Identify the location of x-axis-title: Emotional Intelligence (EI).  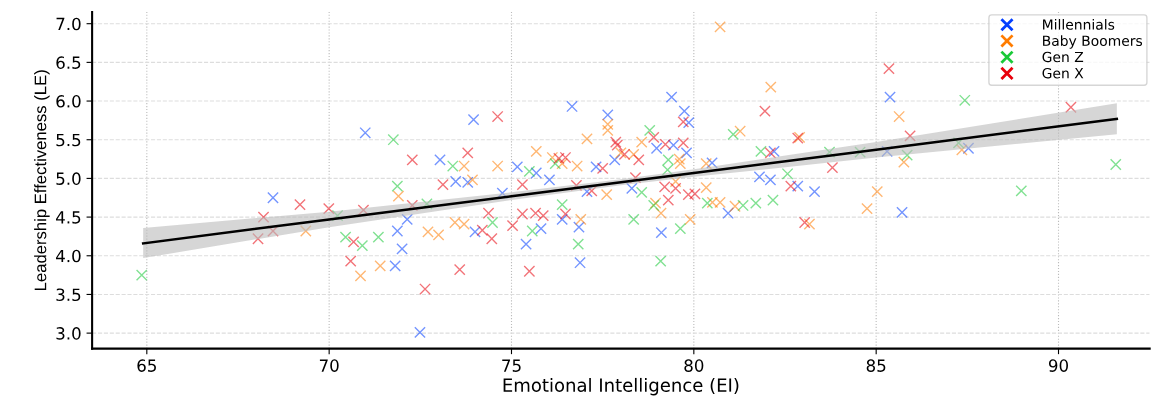
(621, 386).